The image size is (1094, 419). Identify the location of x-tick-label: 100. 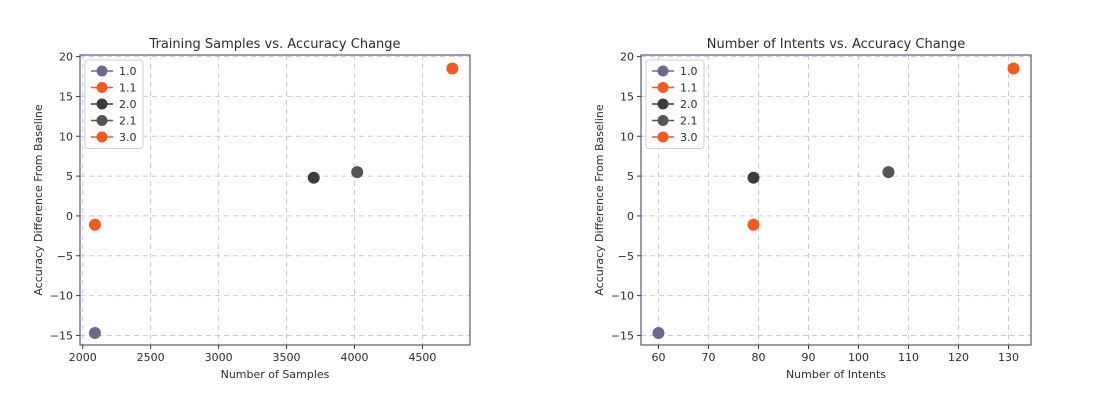
(858, 357).